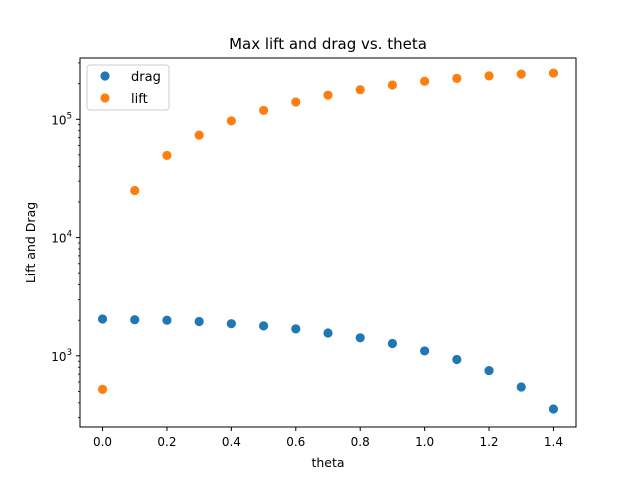 The width and height of the screenshot is (640, 480). Describe the element at coordinates (146, 77) in the screenshot. I see `legend-label-drag: drag` at that location.